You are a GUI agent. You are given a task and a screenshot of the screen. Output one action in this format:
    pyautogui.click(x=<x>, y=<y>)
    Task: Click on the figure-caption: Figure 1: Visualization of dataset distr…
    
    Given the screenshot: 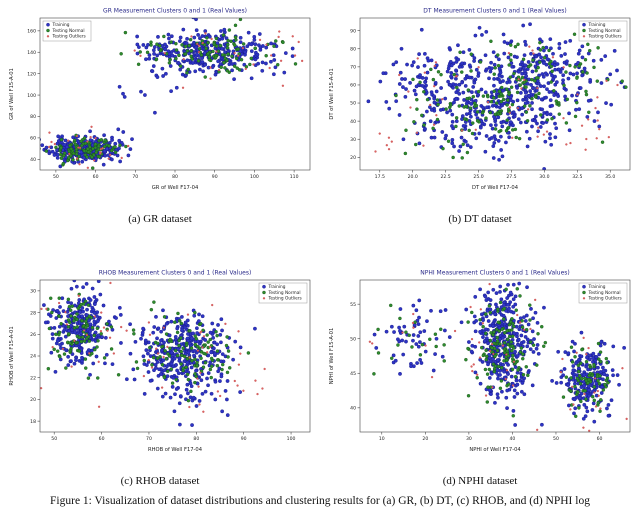 What is the action you would take?
    pyautogui.click(x=320, y=501)
    